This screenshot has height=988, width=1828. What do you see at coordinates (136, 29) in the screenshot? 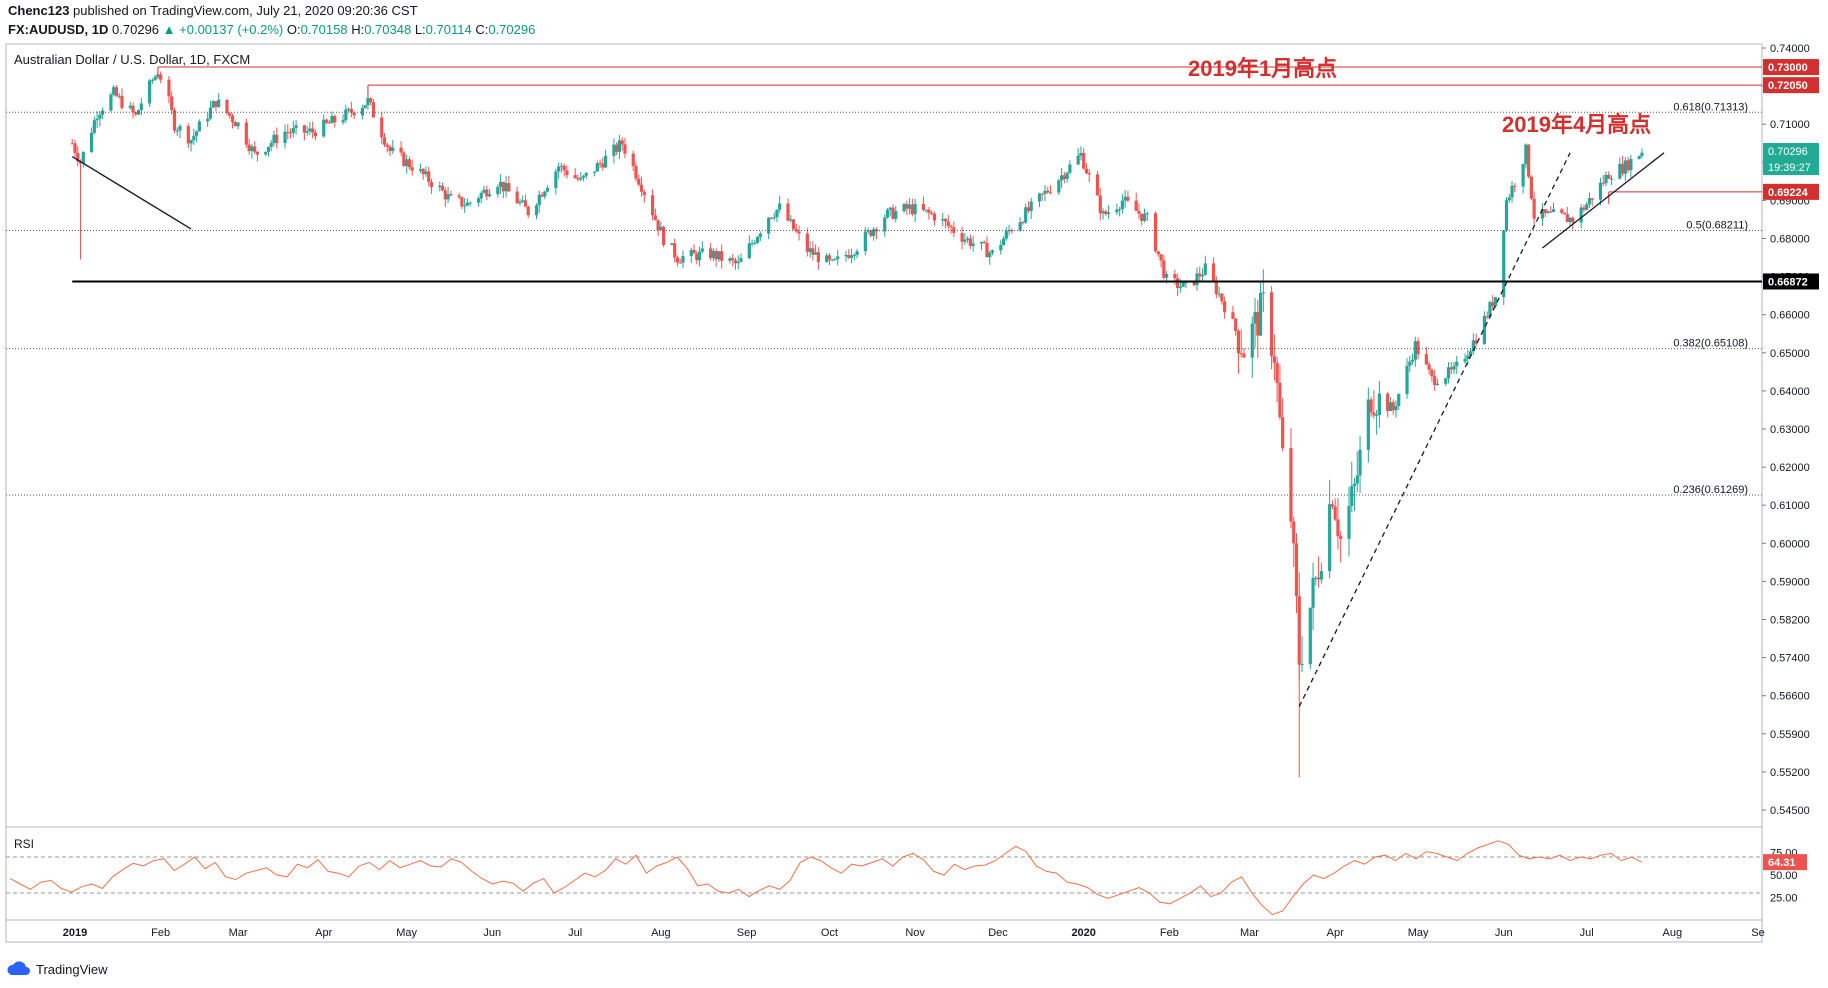
I see `last-price: 0.70296` at bounding box center [136, 29].